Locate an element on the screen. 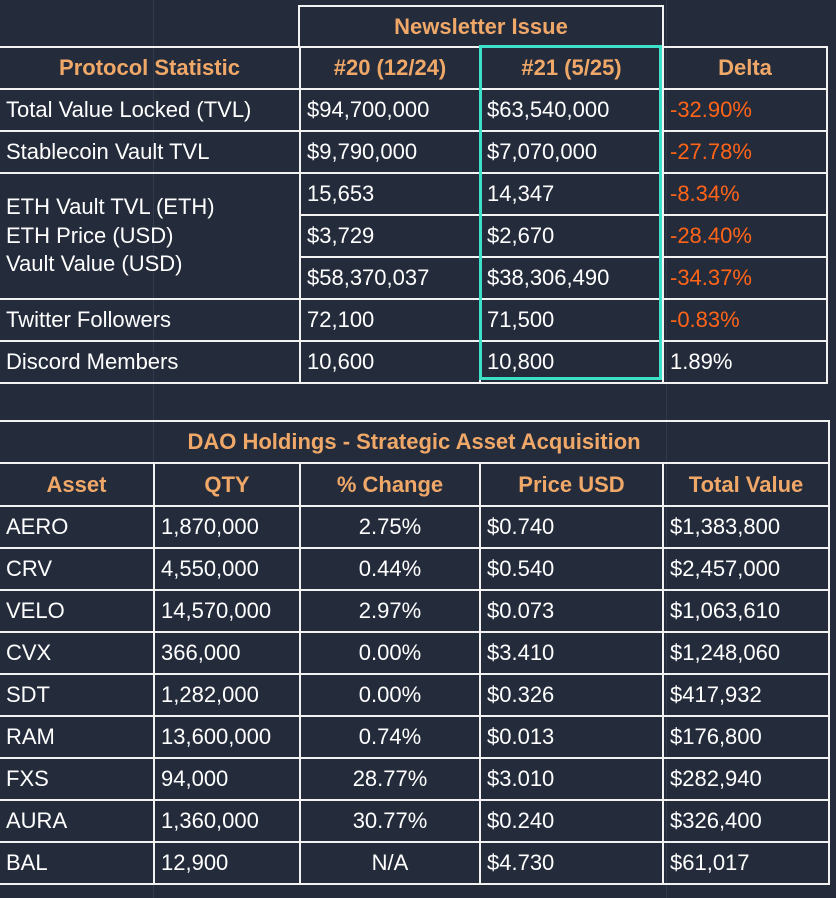 This screenshot has height=898, width=836. asset-qty: 1,360,000 is located at coordinates (227, 821).